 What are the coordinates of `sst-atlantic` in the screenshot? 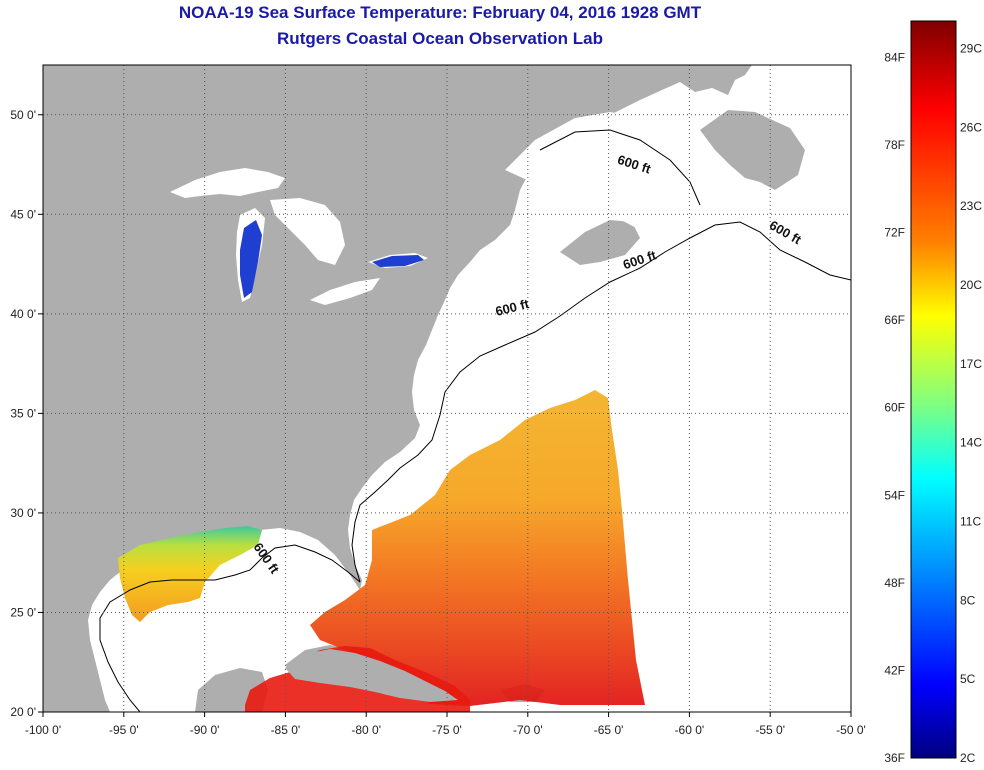 It's located at (477, 548).